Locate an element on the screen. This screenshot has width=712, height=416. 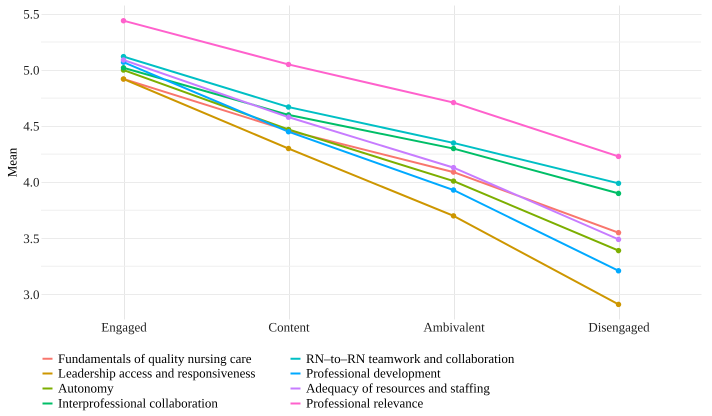
y-tick-label: 5.5 is located at coordinates (31, 14).